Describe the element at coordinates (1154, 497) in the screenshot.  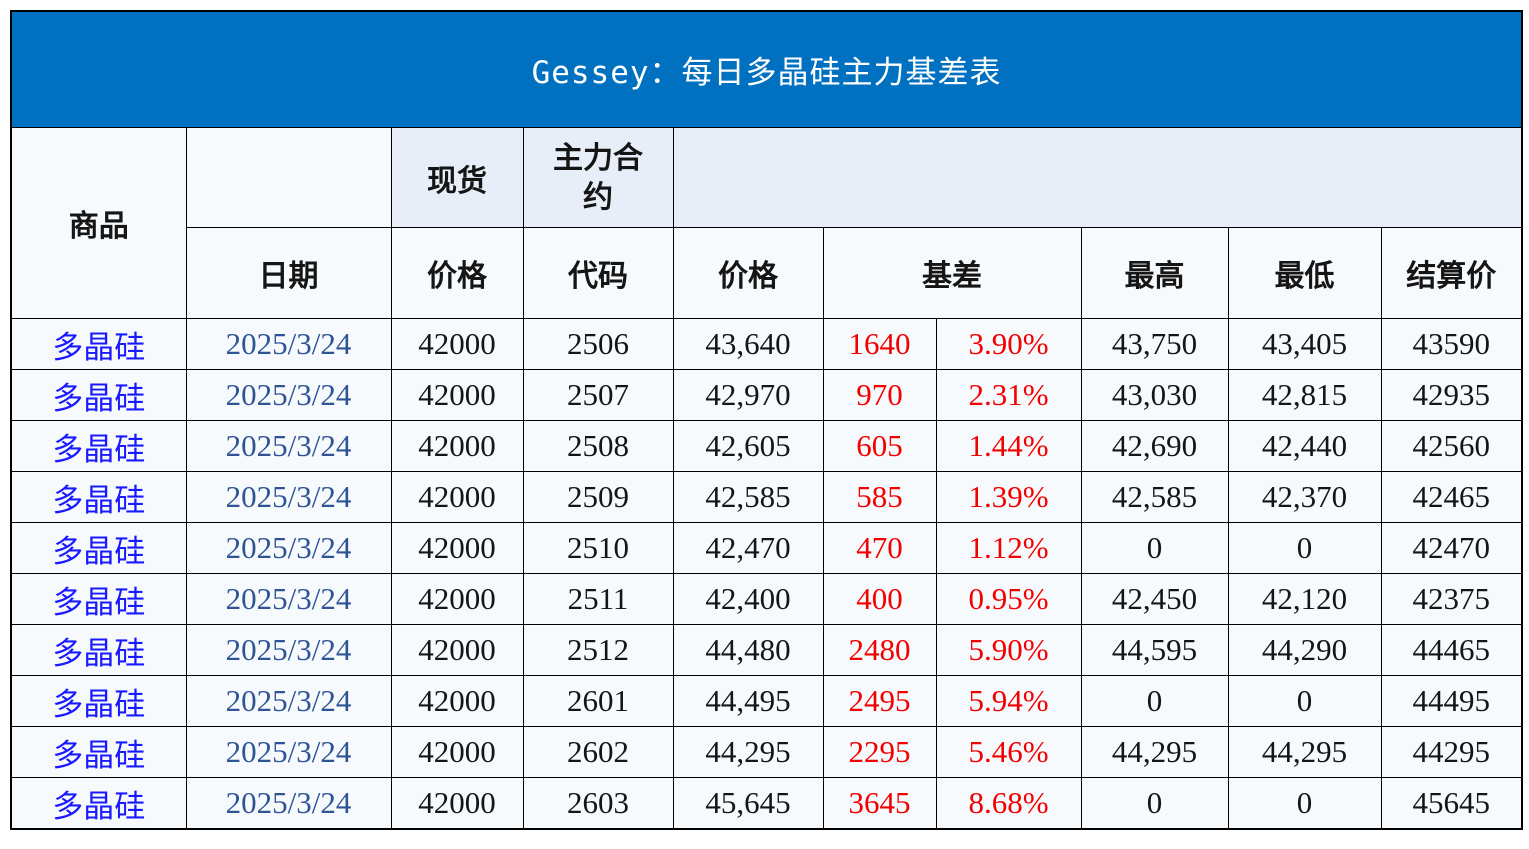
I see `cell-high: 42,585` at that location.